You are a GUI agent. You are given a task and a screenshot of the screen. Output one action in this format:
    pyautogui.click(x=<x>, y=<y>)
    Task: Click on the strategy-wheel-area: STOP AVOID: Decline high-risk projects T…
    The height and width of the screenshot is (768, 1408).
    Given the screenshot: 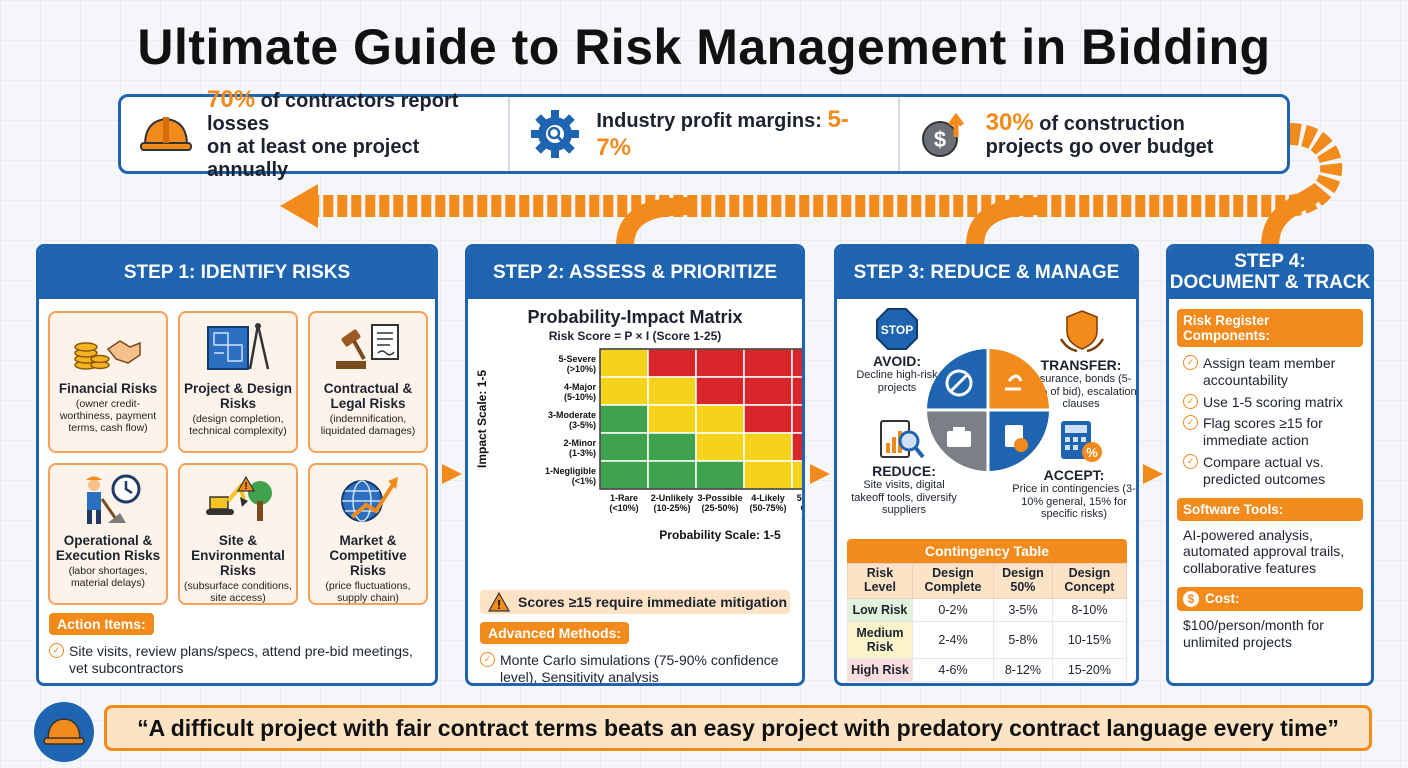 What is the action you would take?
    pyautogui.click(x=986, y=419)
    